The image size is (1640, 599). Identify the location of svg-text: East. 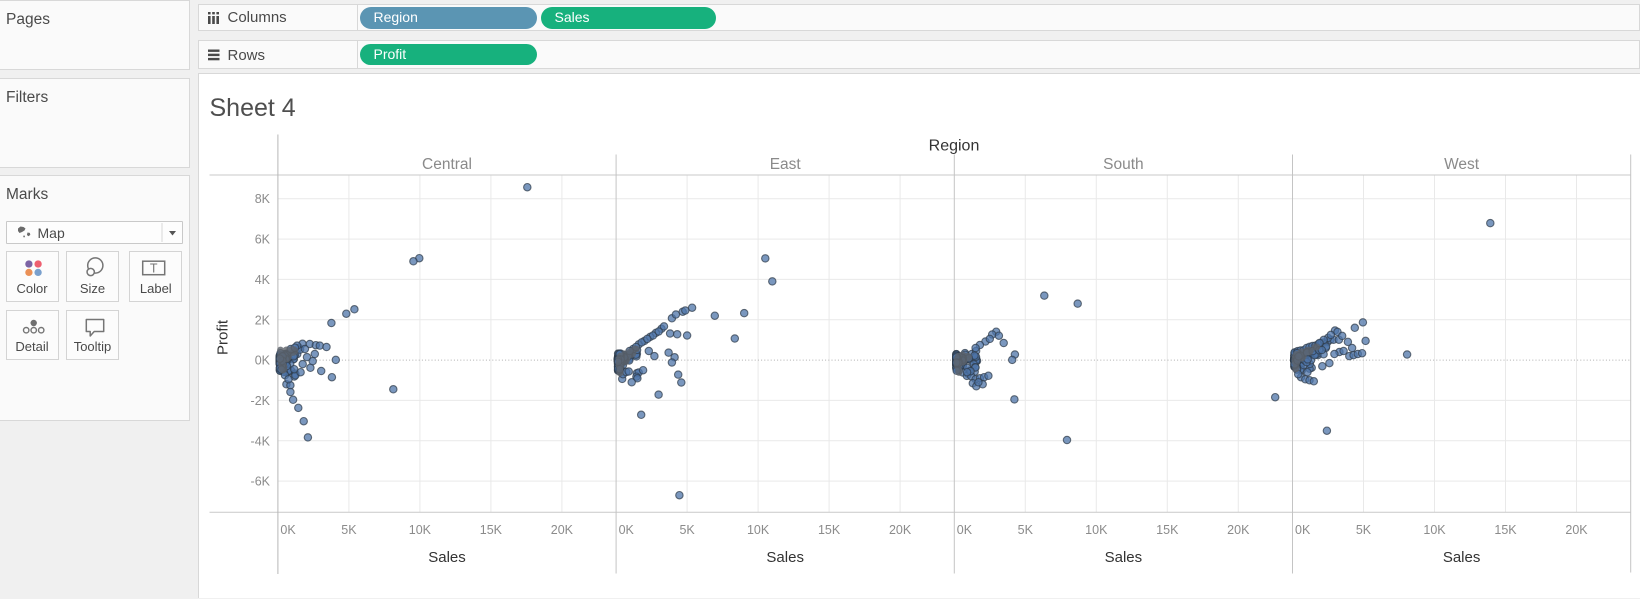
(785, 164).